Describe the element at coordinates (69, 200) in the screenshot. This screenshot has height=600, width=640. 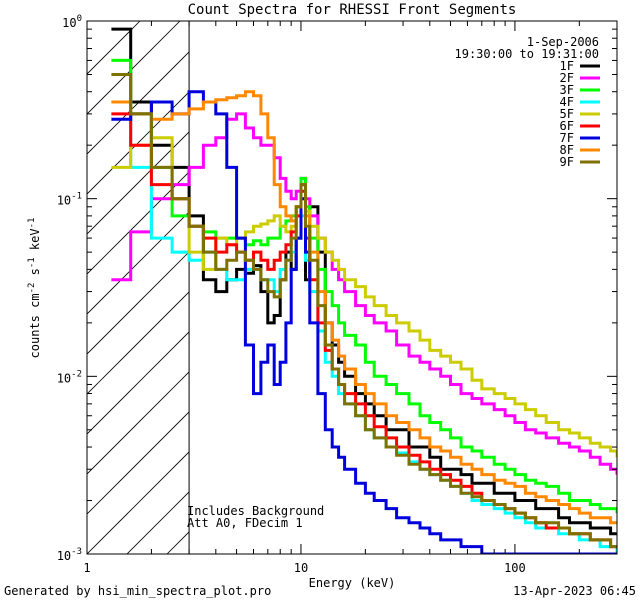
I see `y-tick-label: 10⁻¹` at that location.